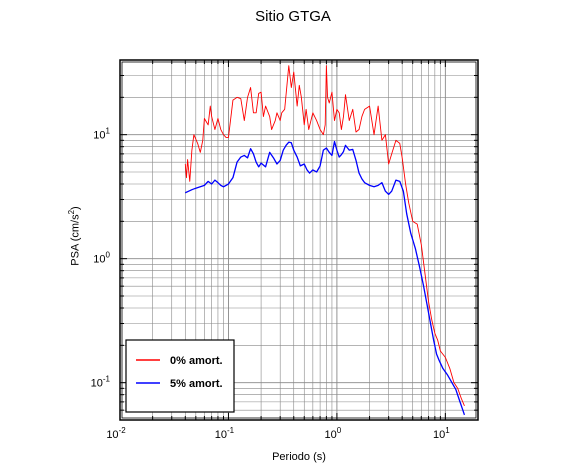 The height and width of the screenshot is (475, 586). What do you see at coordinates (116, 433) in the screenshot?
I see `x-tick-label: 10⁻²` at bounding box center [116, 433].